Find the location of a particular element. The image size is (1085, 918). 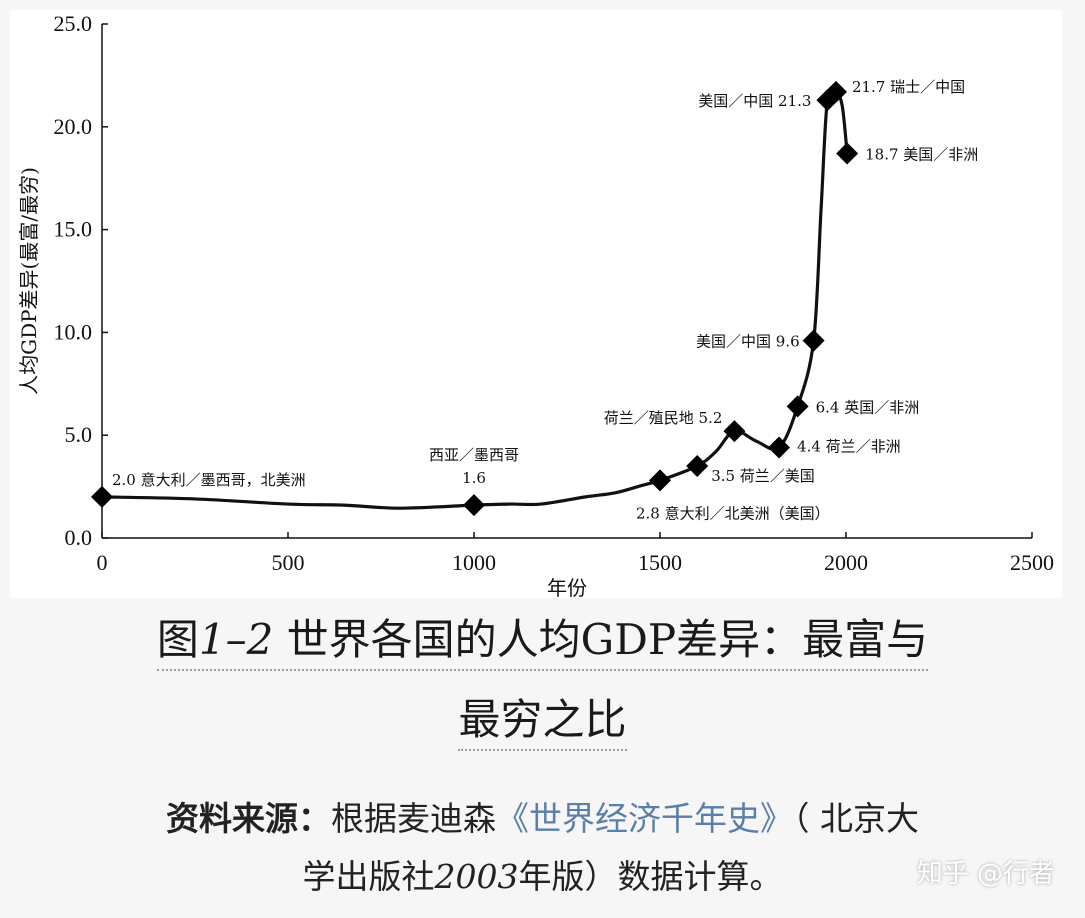

book-title-link: 《世界经济千年史》 is located at coordinates (644, 818).